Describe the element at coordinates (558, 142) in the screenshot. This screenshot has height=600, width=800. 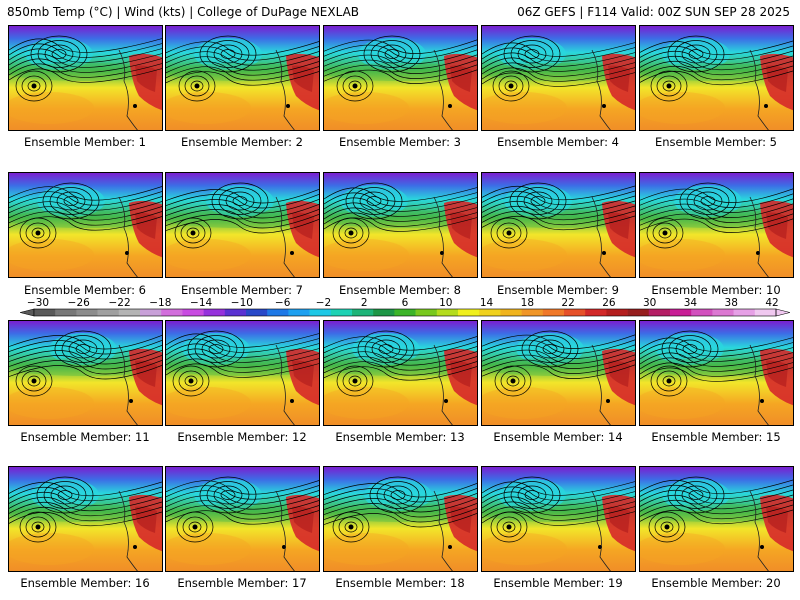
I see `ensemble-member-caption: Ensemble Member: 4` at that location.